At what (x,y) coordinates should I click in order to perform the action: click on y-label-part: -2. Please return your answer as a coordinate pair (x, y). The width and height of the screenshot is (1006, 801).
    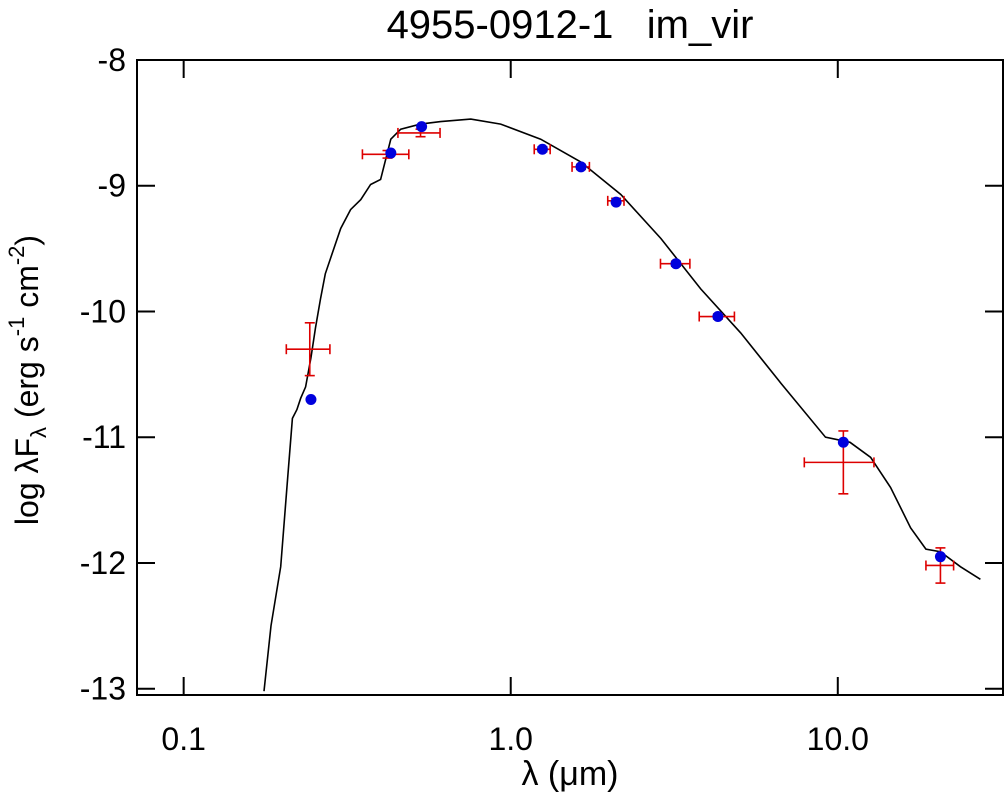
    Looking at the image, I should click on (16, 256).